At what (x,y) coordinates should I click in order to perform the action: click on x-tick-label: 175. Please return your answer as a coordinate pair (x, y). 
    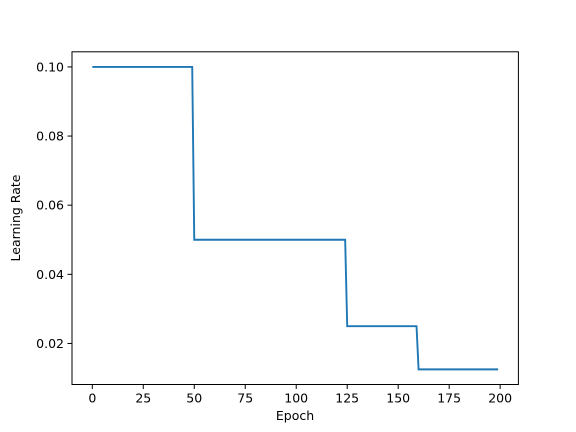
    Looking at the image, I should click on (449, 398).